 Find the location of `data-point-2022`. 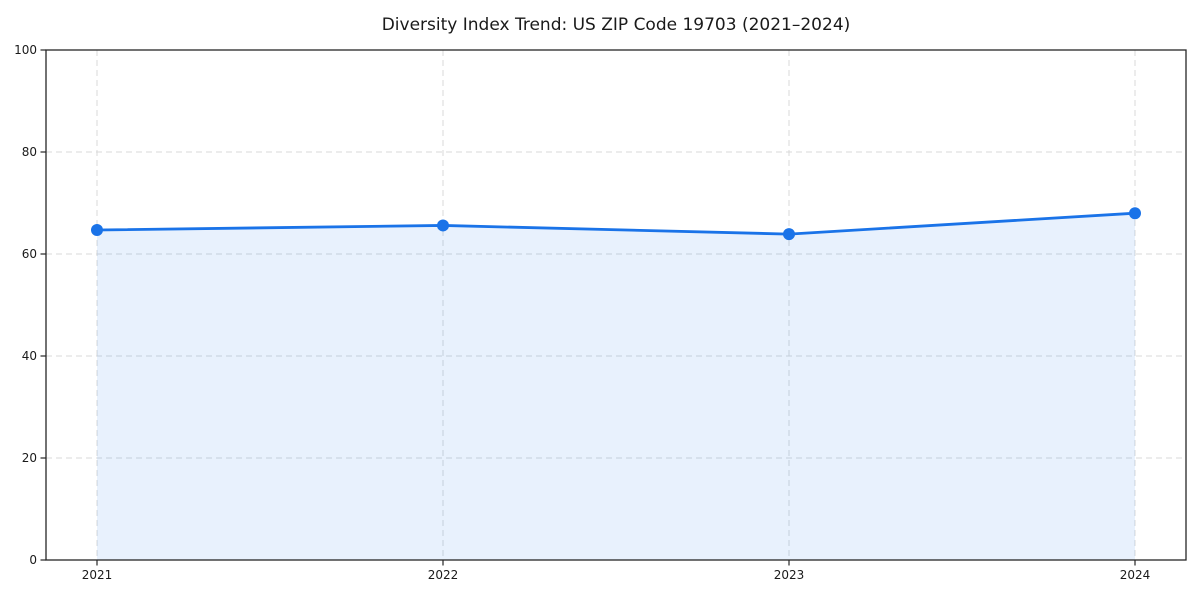

data-point-2022 is located at coordinates (443, 225).